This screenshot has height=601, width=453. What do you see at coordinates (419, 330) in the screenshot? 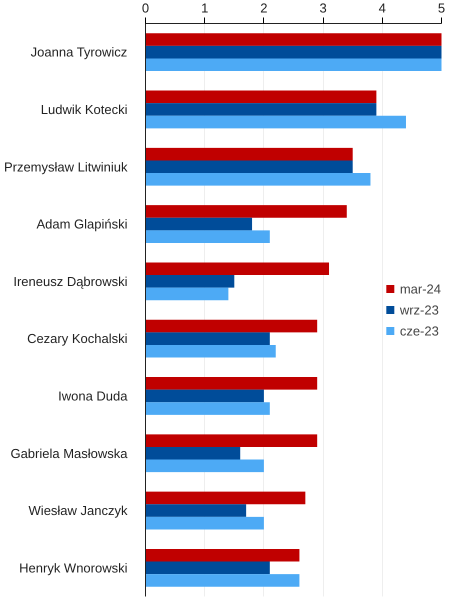
I see `legend-label: cze-23` at bounding box center [419, 330].